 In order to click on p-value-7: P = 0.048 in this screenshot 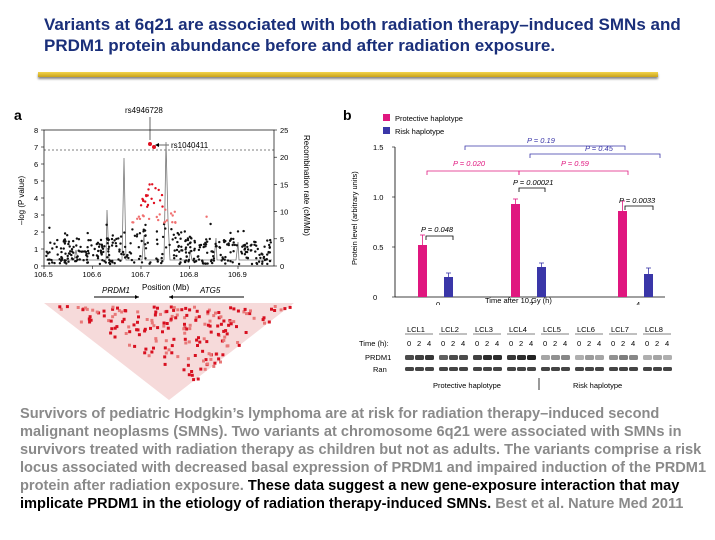, I will do `click(437, 229)`.